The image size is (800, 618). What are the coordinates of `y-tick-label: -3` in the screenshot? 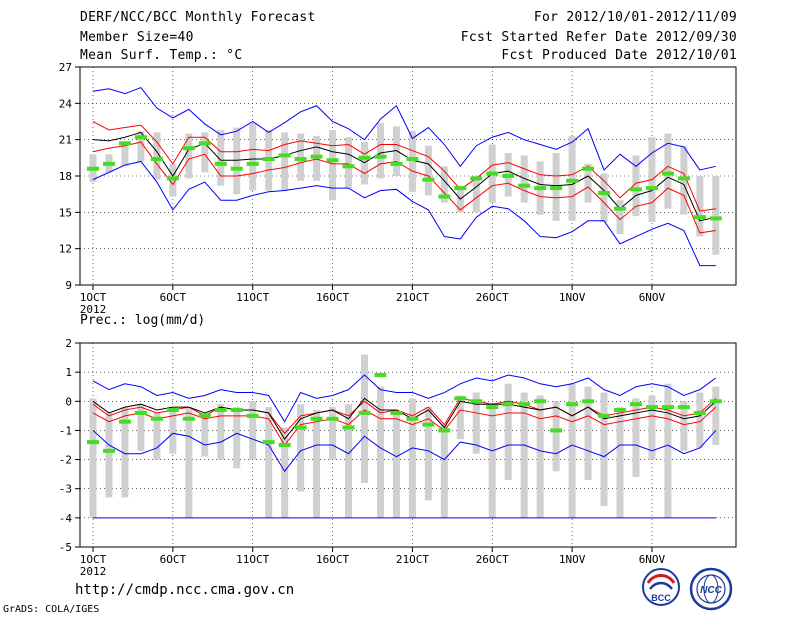 It's located at (65, 489).